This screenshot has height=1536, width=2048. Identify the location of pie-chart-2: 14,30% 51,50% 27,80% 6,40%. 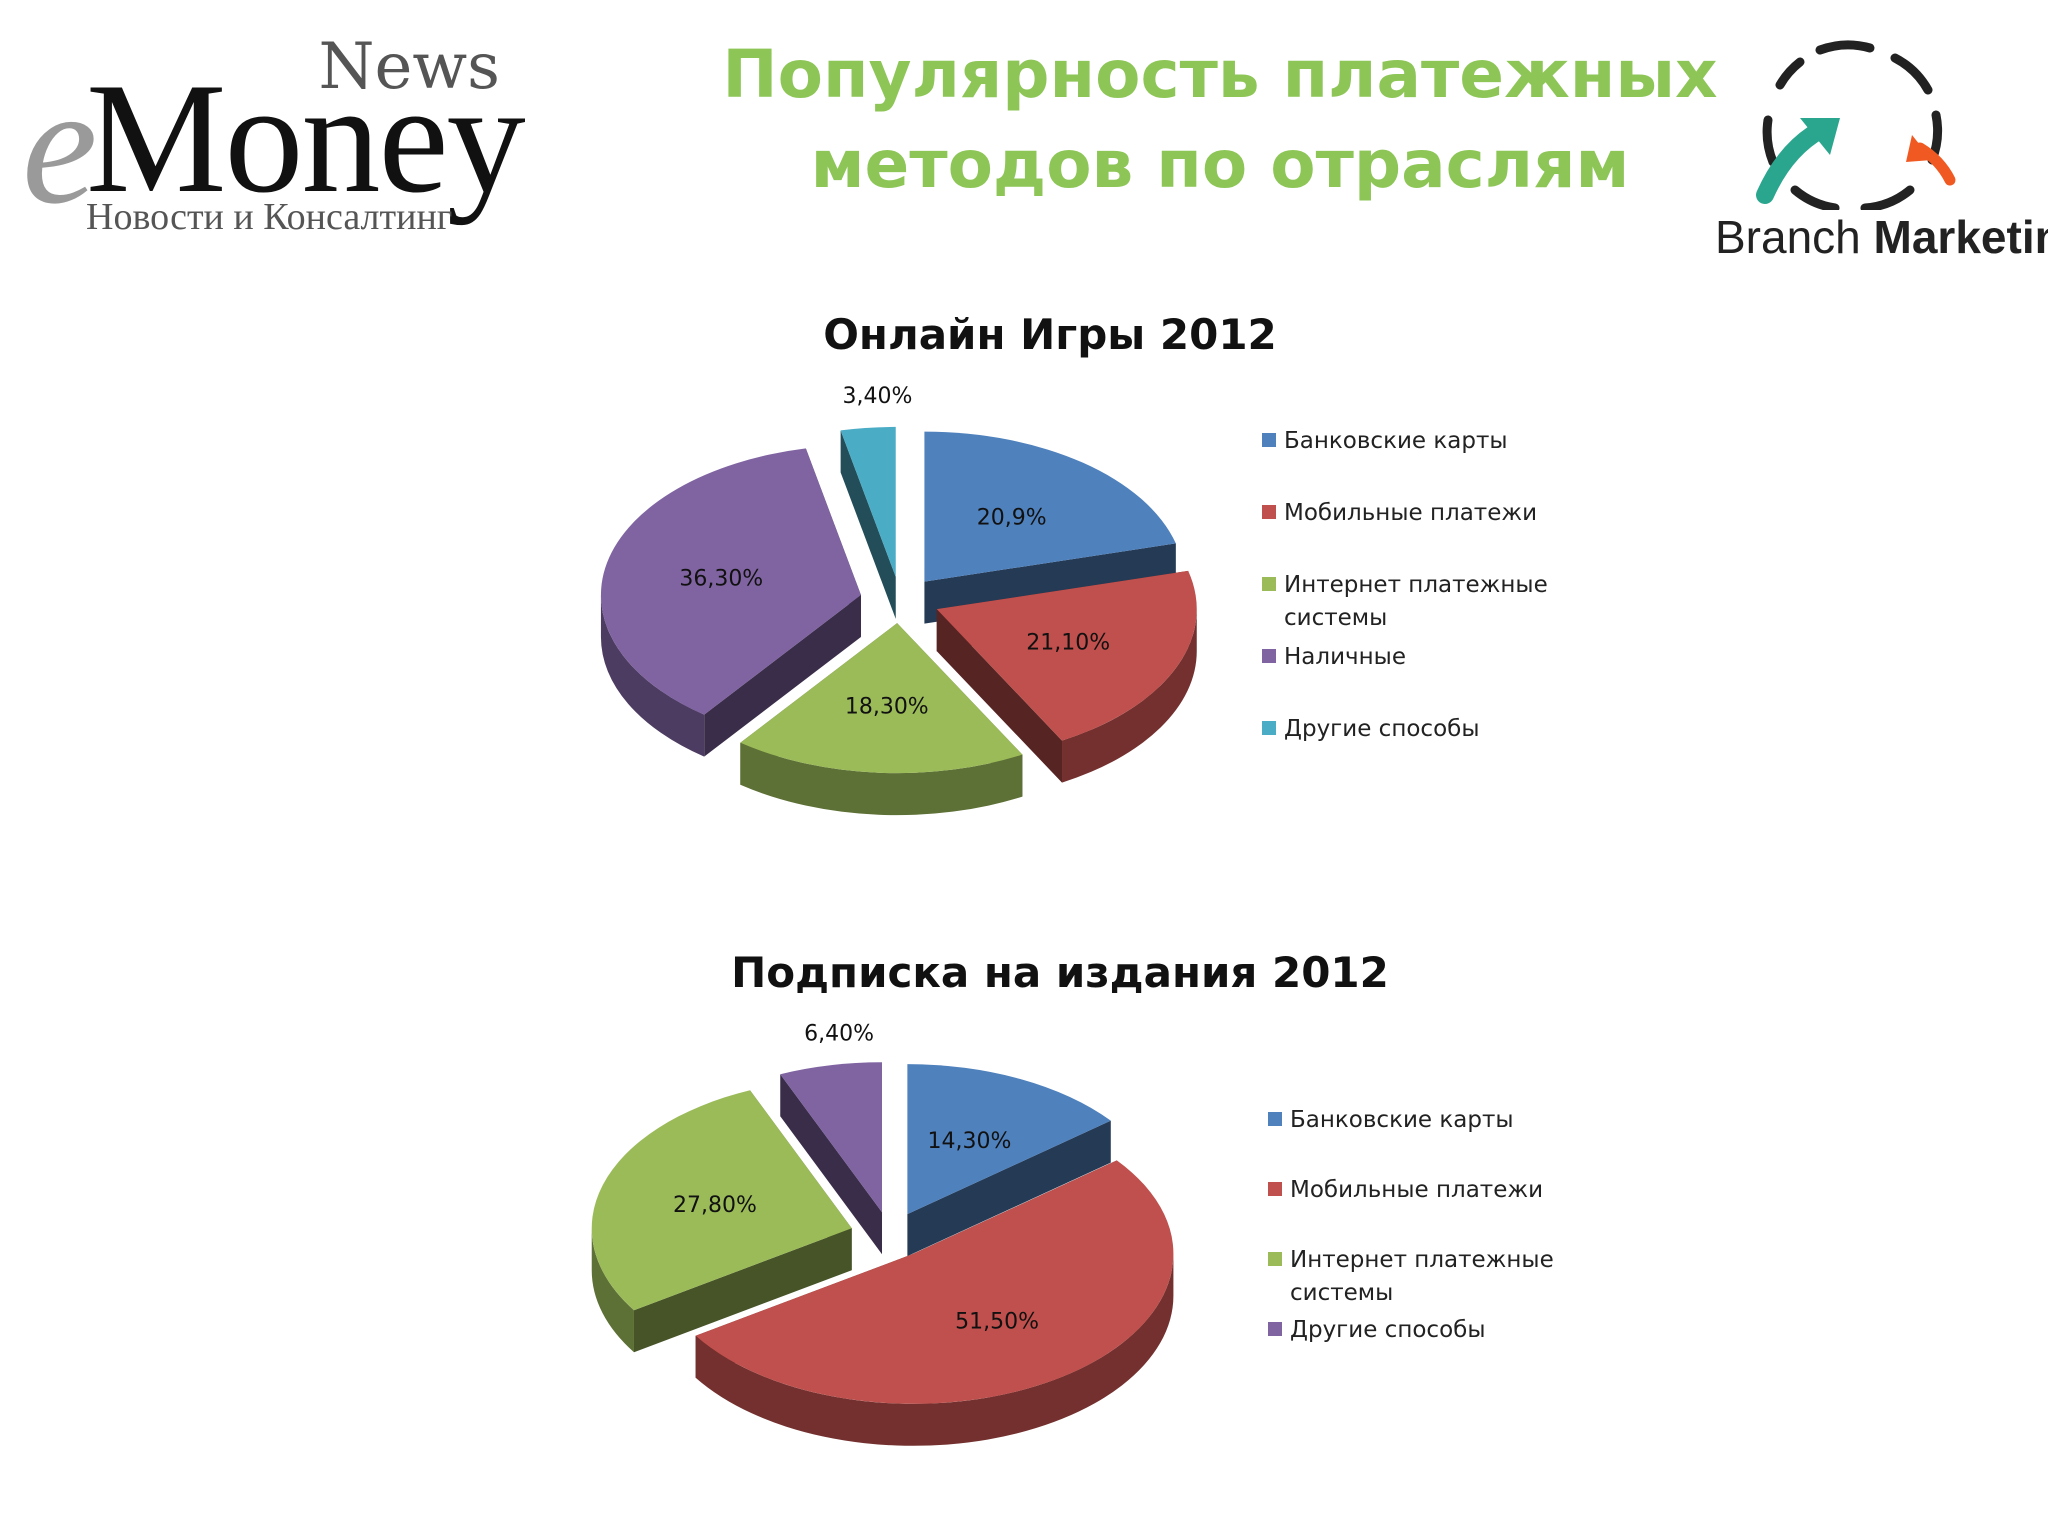
(882, 1233).